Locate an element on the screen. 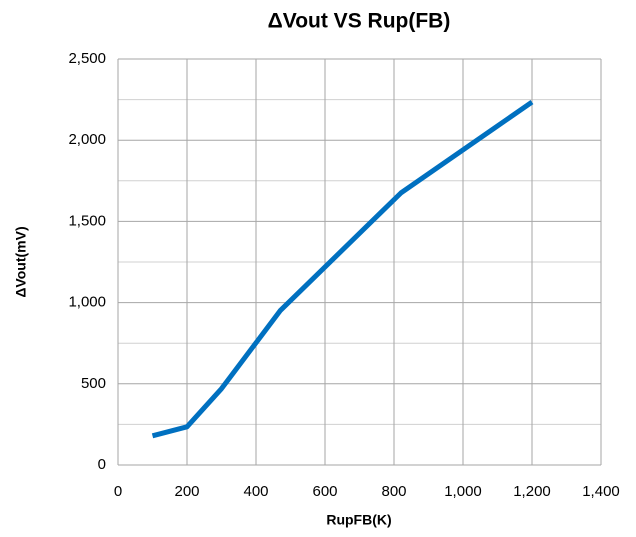 Image resolution: width=636 pixels, height=537 pixels. y-axis-title: ΔVout(mV) is located at coordinates (21, 261).